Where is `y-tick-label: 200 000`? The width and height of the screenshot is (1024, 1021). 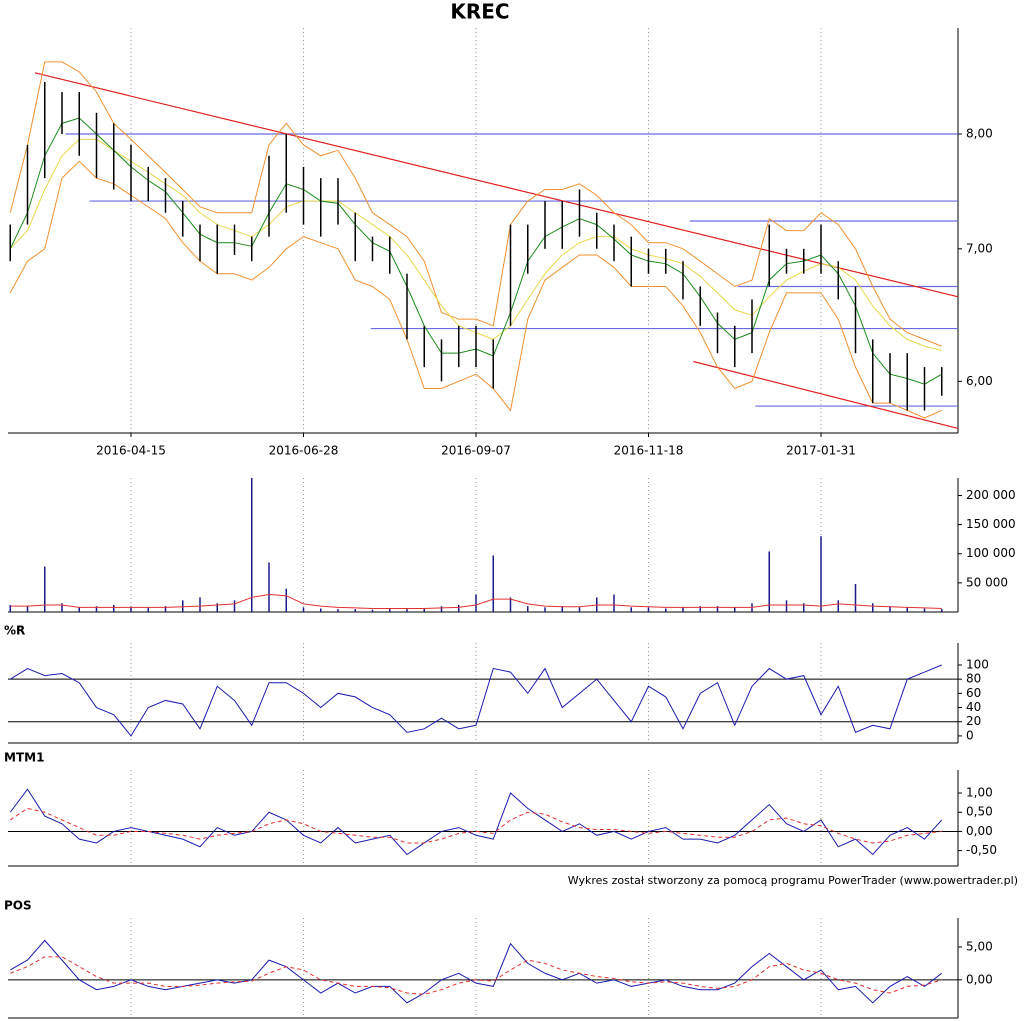
y-tick-label: 200 000 is located at coordinates (991, 495).